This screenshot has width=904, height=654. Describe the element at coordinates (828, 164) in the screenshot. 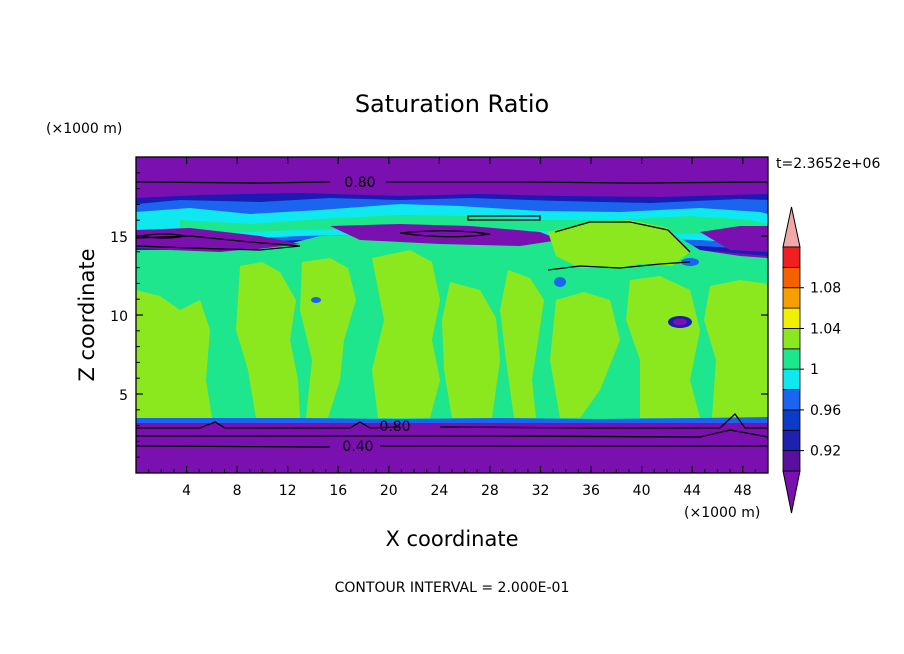

I see `time-label: t=2.3652e+06` at that location.